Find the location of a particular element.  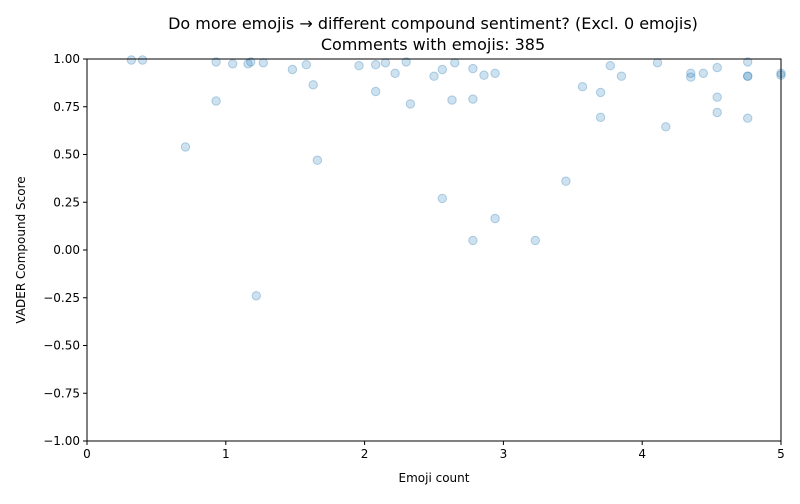

chart-subtitle: Comments with emojis: 385 is located at coordinates (433, 44).